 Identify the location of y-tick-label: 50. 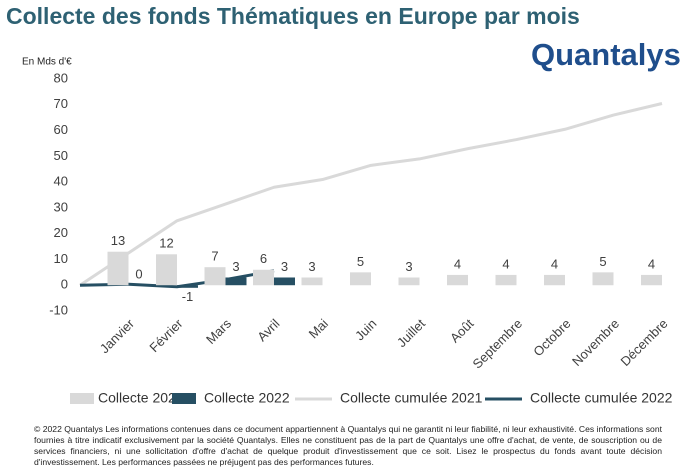
(61, 155).